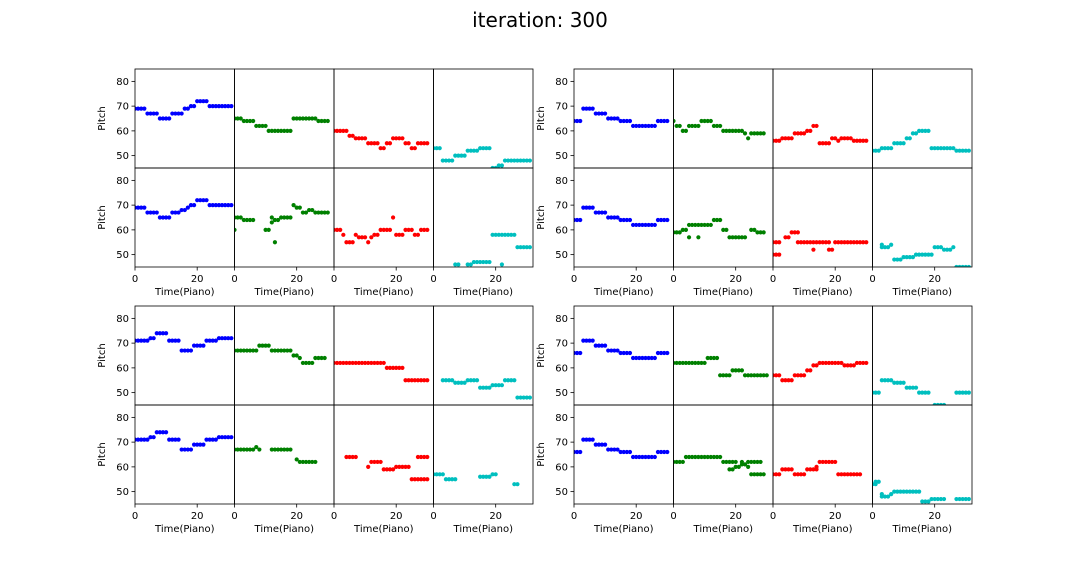  Describe the element at coordinates (122, 230) in the screenshot. I see `y-tick-label: 60` at that location.